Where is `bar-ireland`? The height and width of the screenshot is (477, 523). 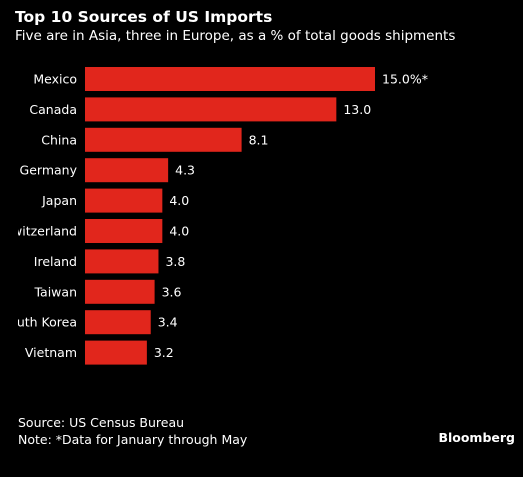
bar-ireland is located at coordinates (122, 261).